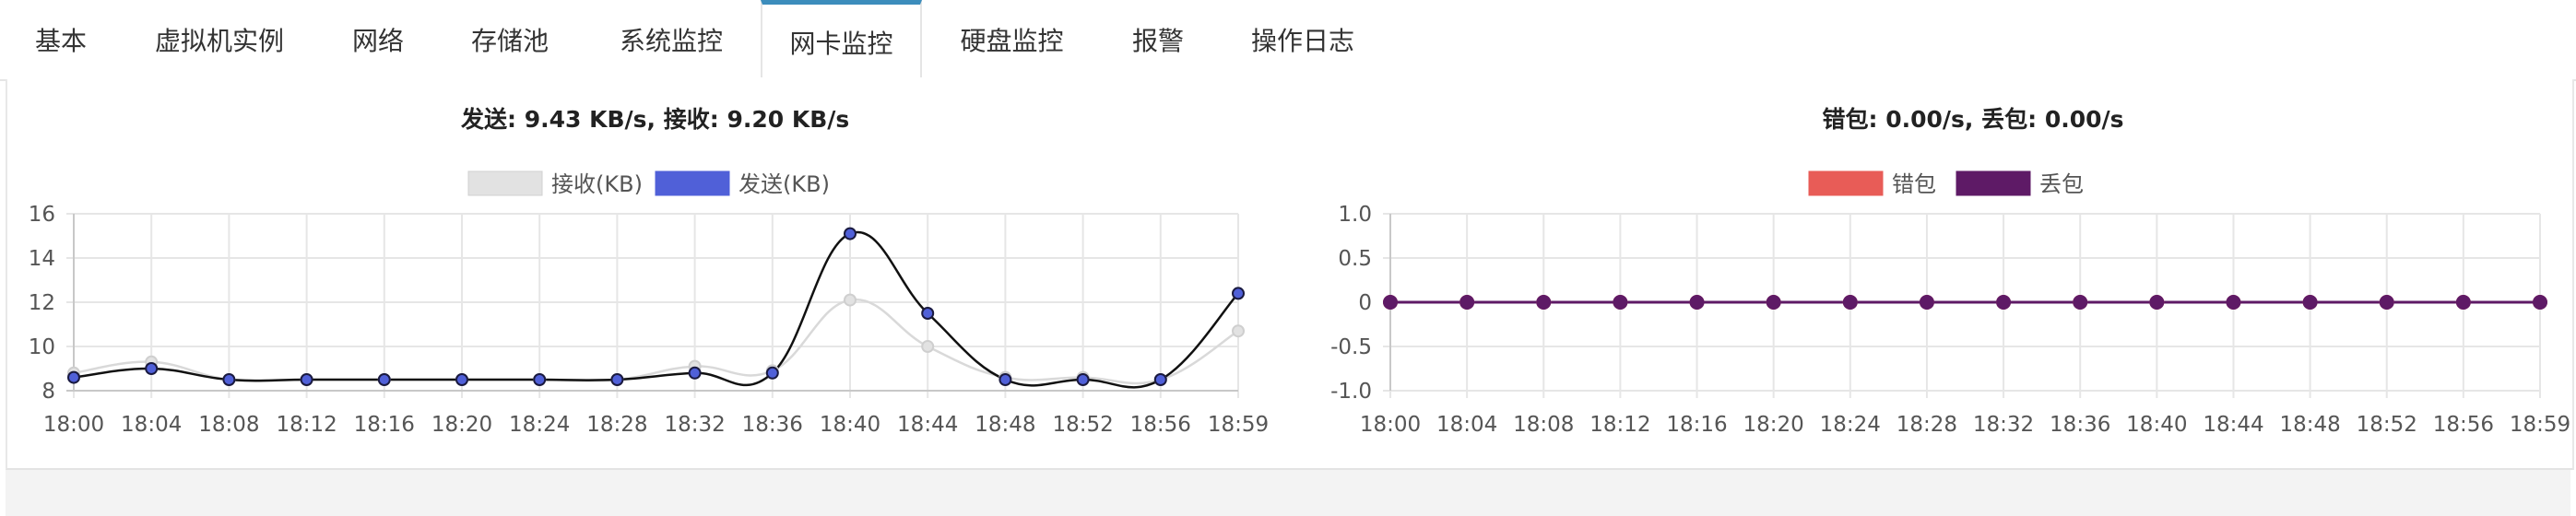  I want to click on tab-network: 网络, so click(377, 41).